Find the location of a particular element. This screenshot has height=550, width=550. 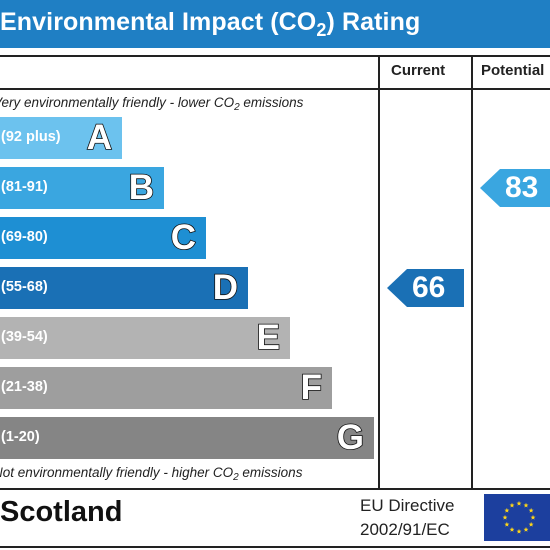

band-letter: B is located at coordinates (141, 187).